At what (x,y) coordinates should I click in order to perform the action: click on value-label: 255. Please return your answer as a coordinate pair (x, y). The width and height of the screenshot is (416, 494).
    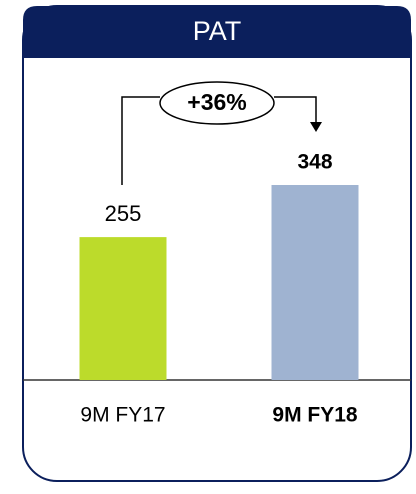
    Looking at the image, I should click on (123, 213).